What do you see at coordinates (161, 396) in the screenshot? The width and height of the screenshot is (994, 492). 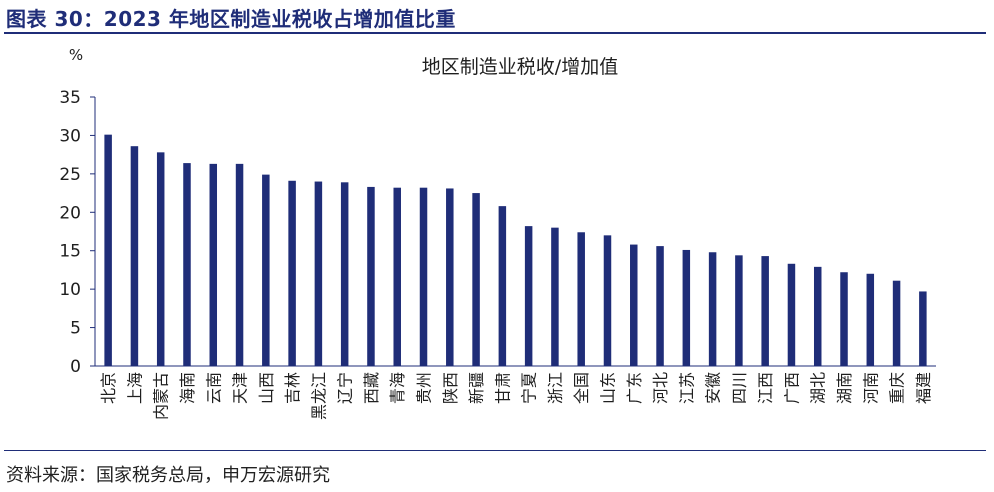 I see `x-tick-label: 内蒙古` at bounding box center [161, 396].